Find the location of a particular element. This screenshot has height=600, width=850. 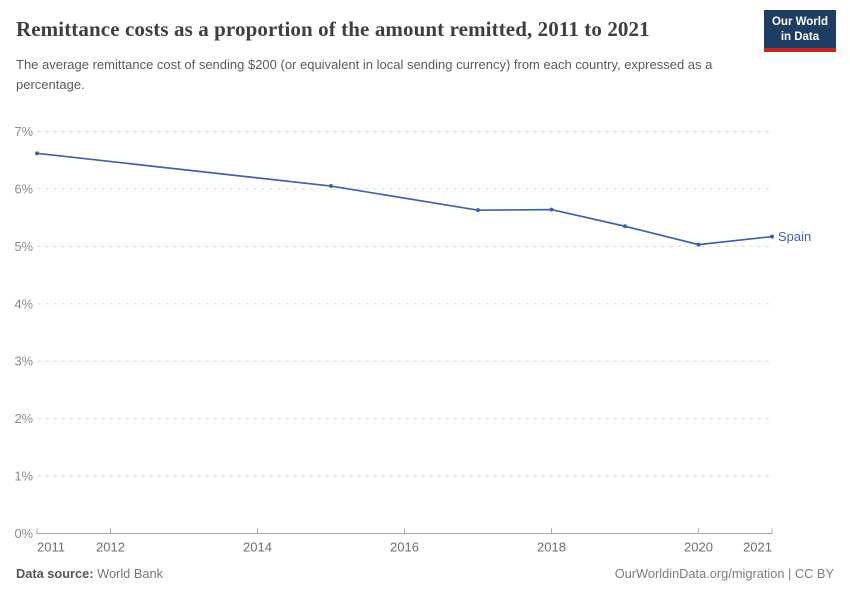

owid-logo: Our World in Data is located at coordinates (799, 31).